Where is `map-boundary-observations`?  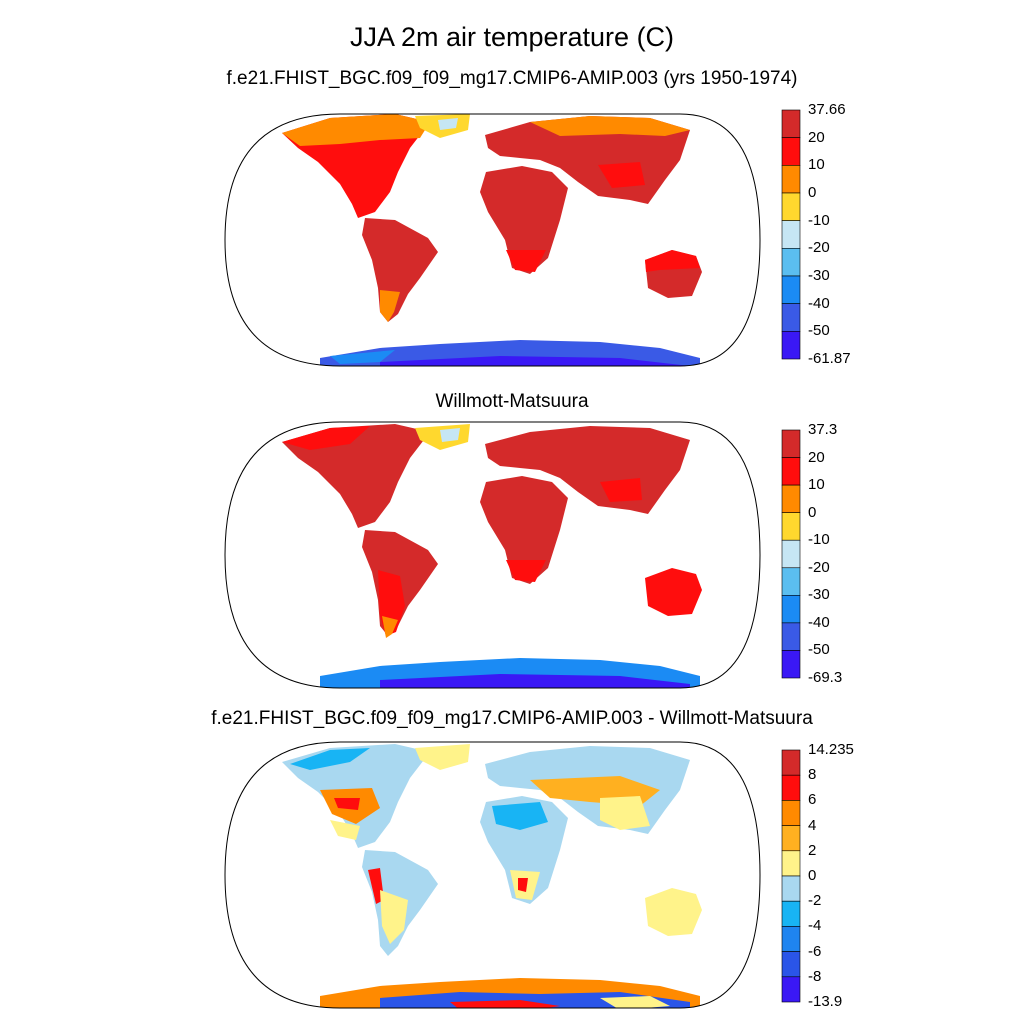
map-boundary-observations is located at coordinates (492, 555).